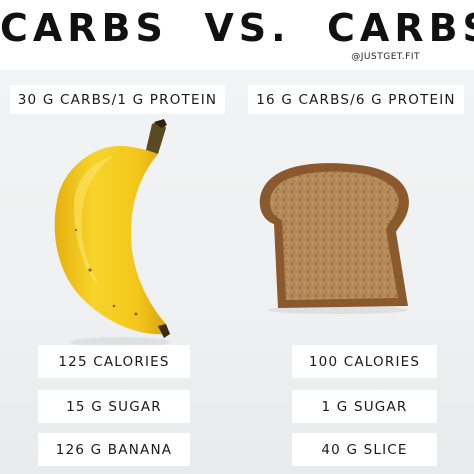 This screenshot has width=474, height=474. What do you see at coordinates (114, 361) in the screenshot?
I see `left-calories-label: 125 CALORIES` at bounding box center [114, 361].